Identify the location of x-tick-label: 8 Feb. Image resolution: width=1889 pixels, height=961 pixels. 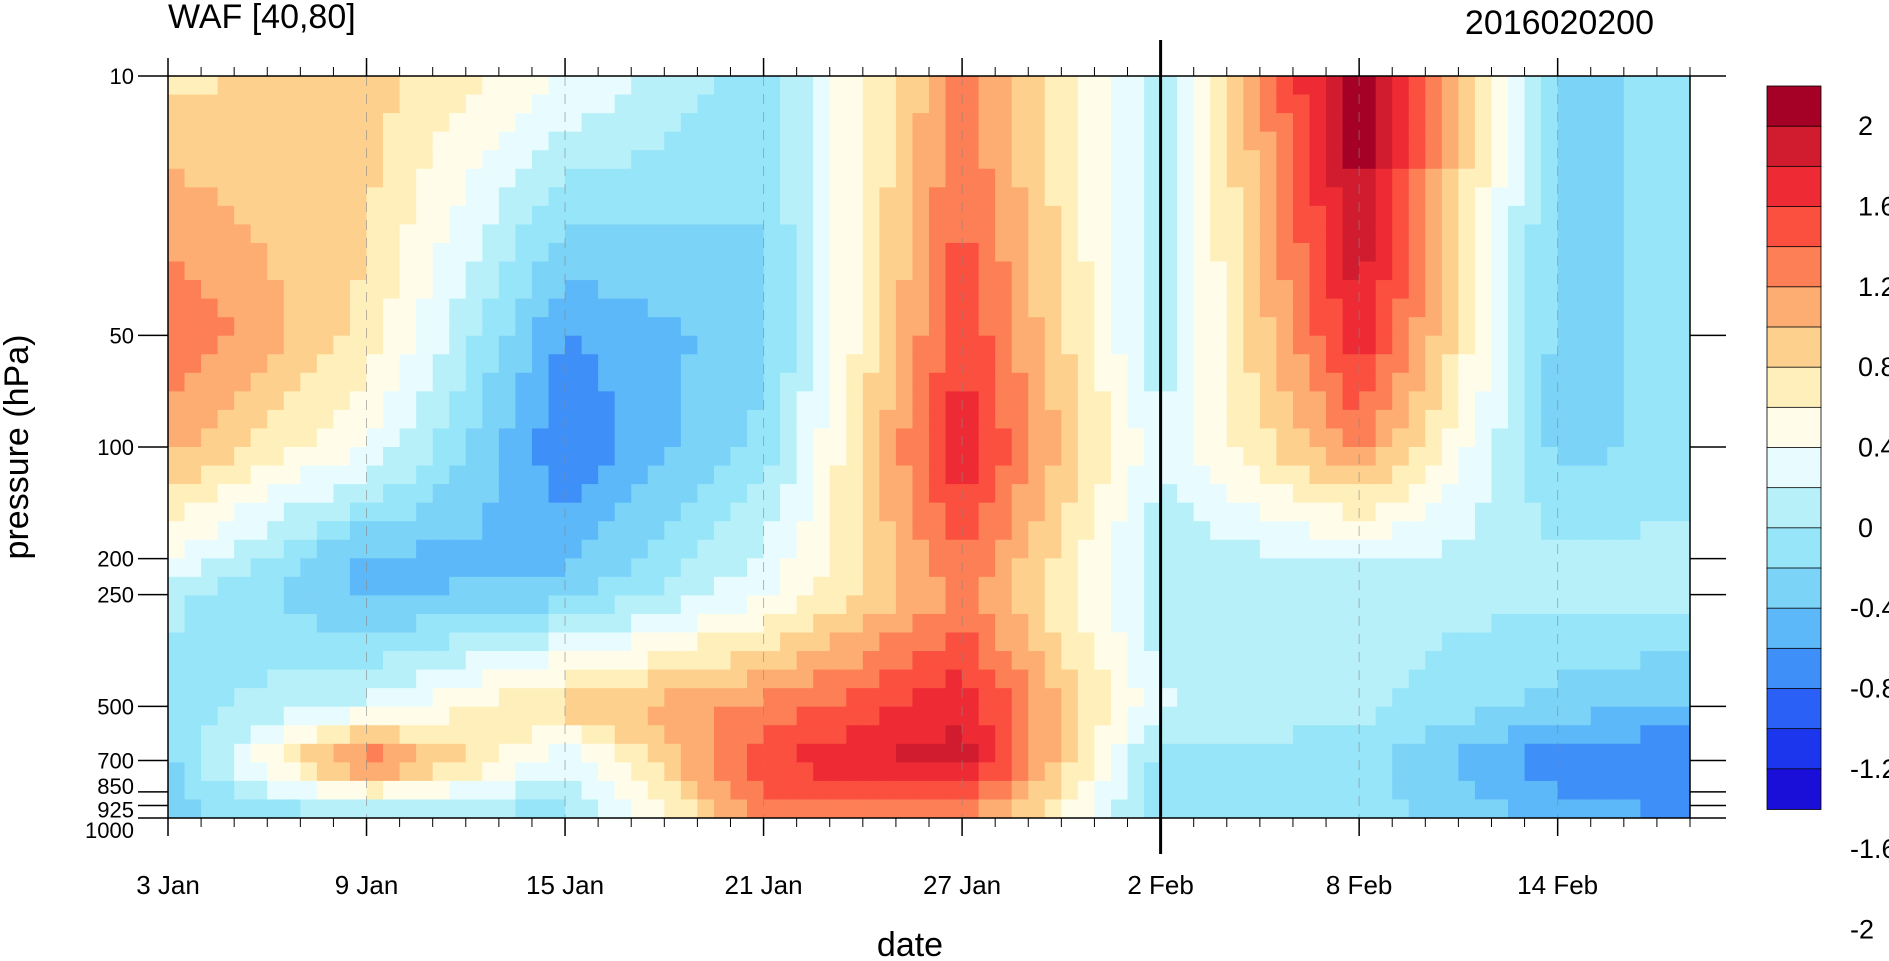
(1359, 885).